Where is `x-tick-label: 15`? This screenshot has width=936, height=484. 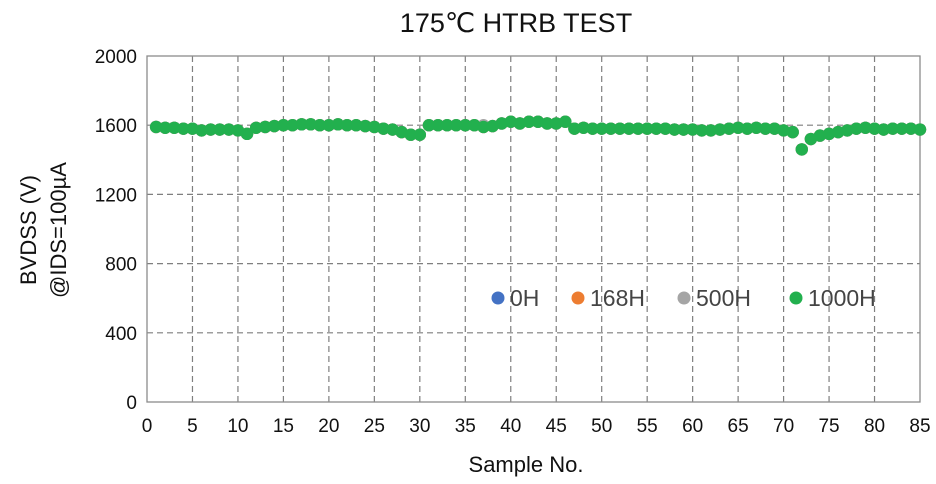
x-tick-label: 15 is located at coordinates (283, 426).